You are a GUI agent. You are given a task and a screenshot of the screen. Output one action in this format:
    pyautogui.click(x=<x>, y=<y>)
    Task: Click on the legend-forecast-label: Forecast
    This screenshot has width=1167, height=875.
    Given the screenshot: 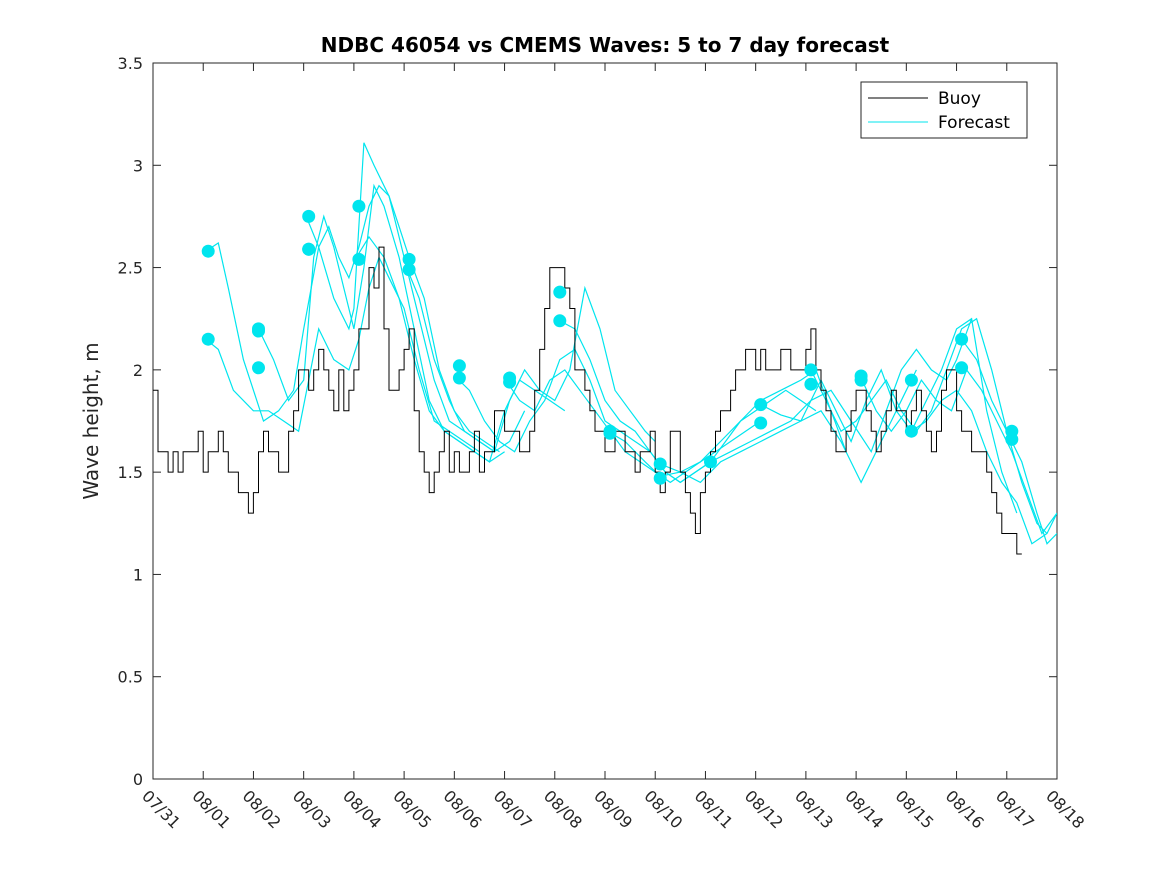 What is the action you would take?
    pyautogui.click(x=974, y=123)
    